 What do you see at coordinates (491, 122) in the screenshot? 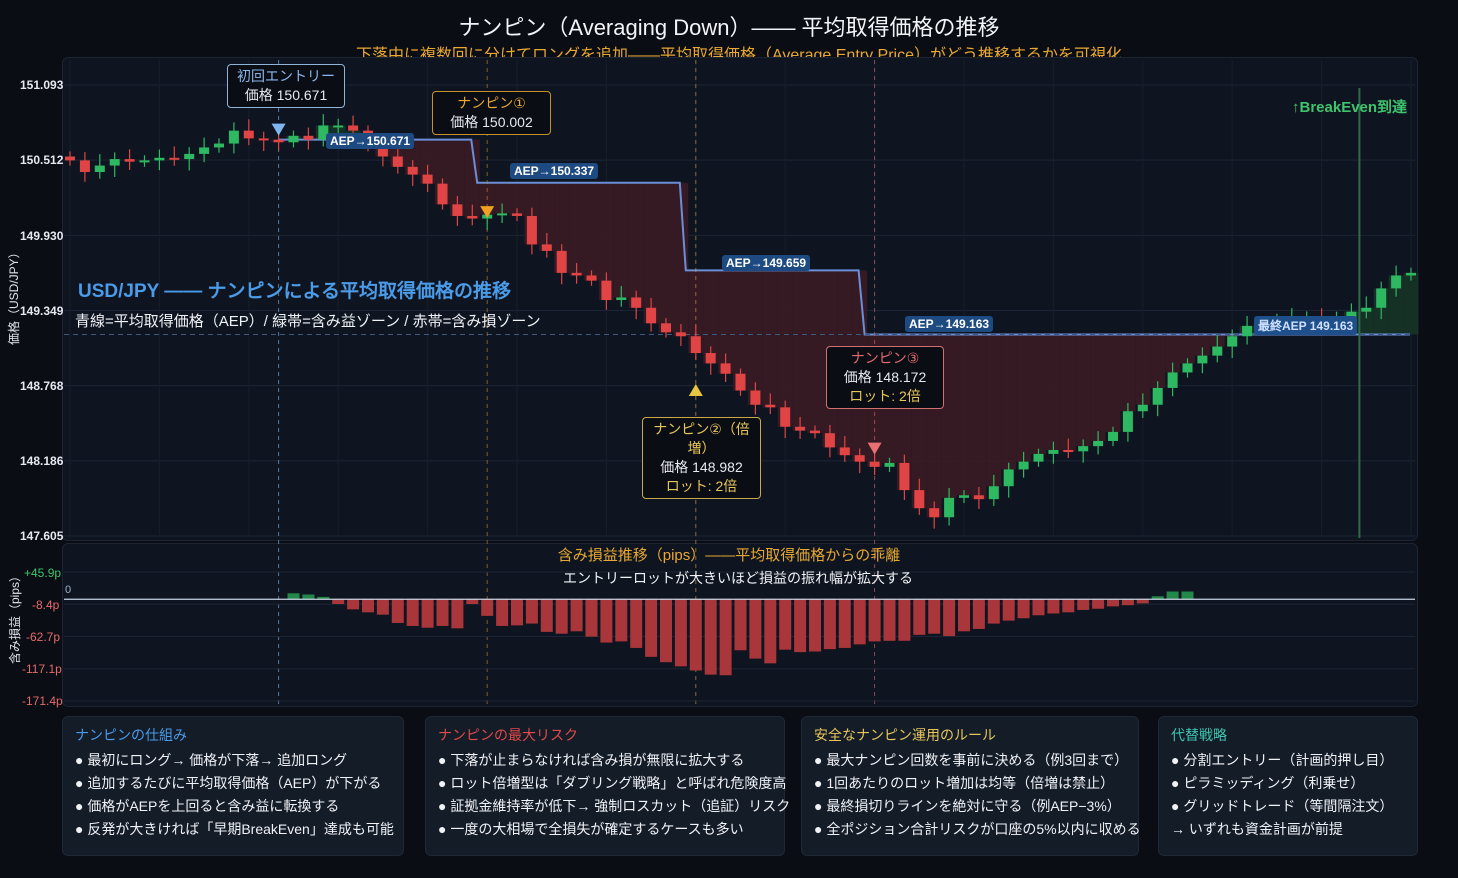
I see `callout-price: 価格 150.002` at bounding box center [491, 122].